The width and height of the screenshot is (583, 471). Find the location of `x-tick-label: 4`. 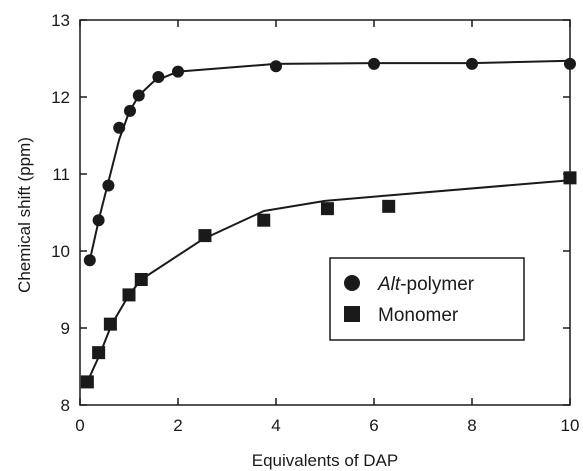

x-tick-label: 4 is located at coordinates (275, 425).